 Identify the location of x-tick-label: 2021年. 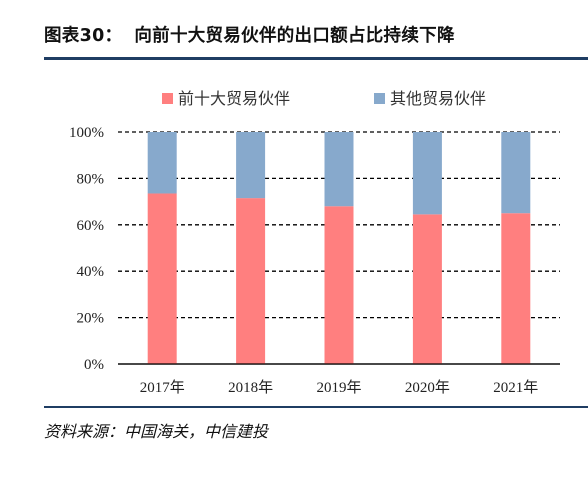
(515, 387).